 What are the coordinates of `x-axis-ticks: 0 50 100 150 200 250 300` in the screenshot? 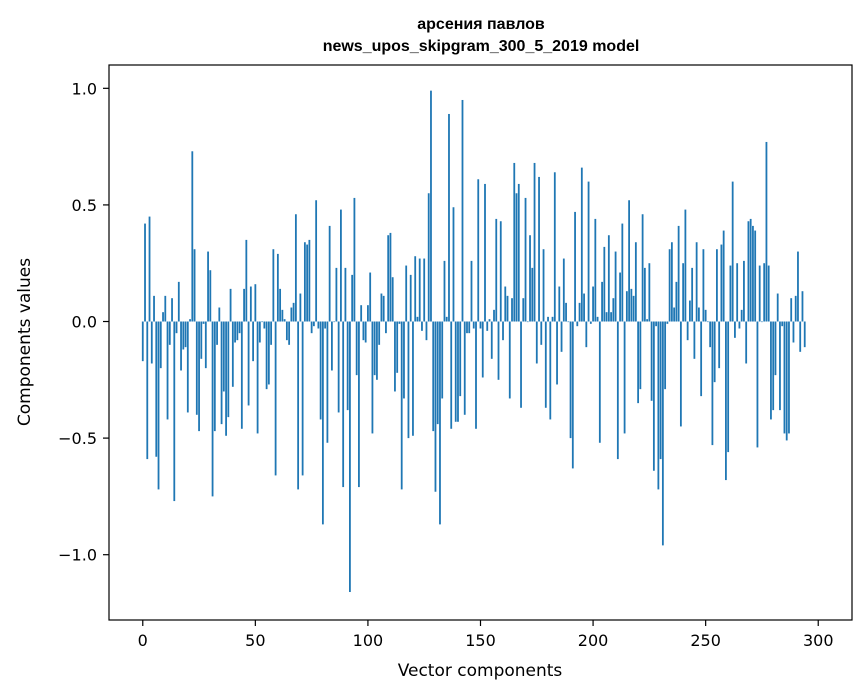 It's located at (486, 635).